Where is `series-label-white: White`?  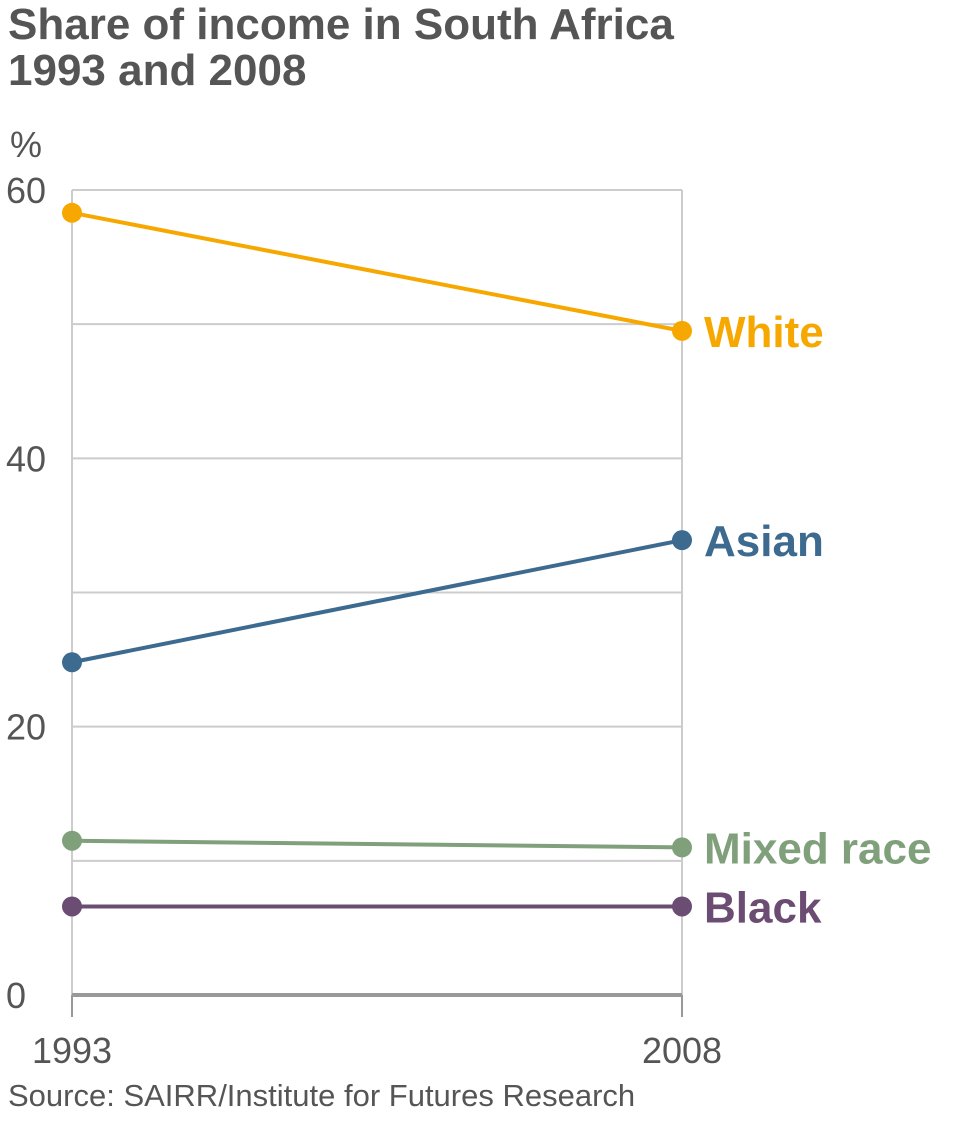
series-label-white: White is located at coordinates (764, 332).